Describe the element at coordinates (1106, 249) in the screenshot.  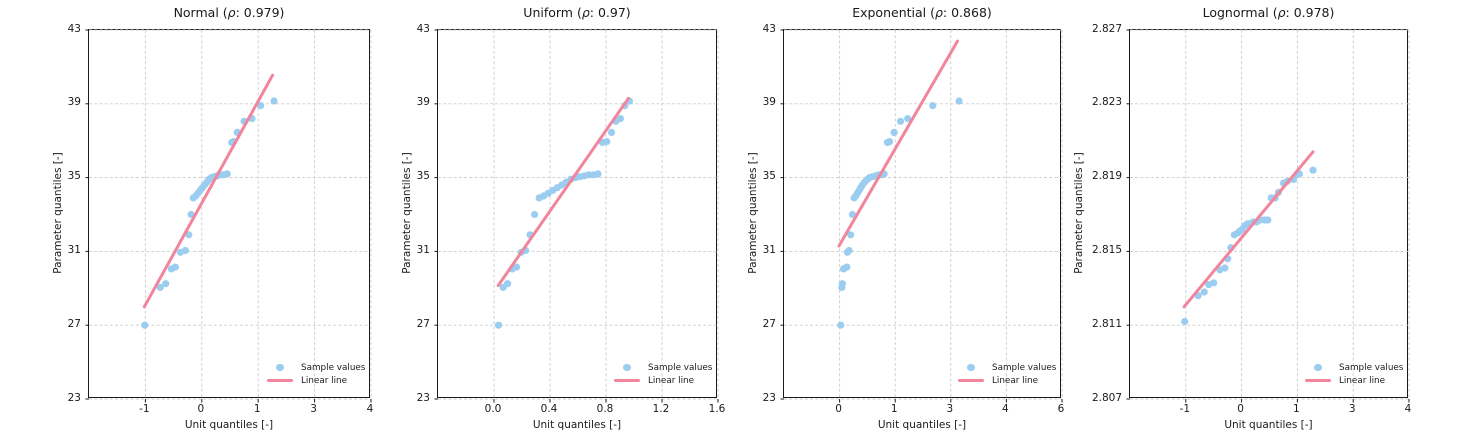
I see `y-tick-label: 2.815` at that location.